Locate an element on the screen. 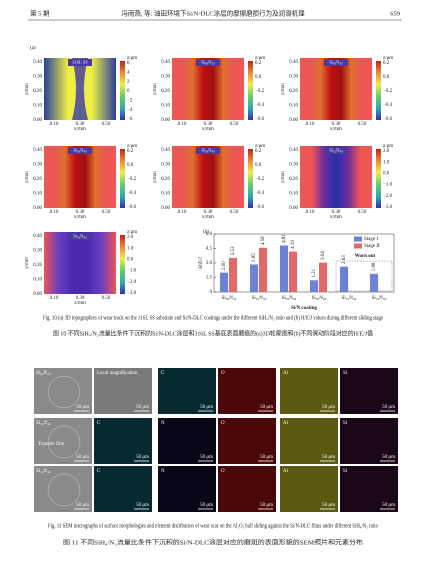  value-label: 3.53 is located at coordinates (233, 250).